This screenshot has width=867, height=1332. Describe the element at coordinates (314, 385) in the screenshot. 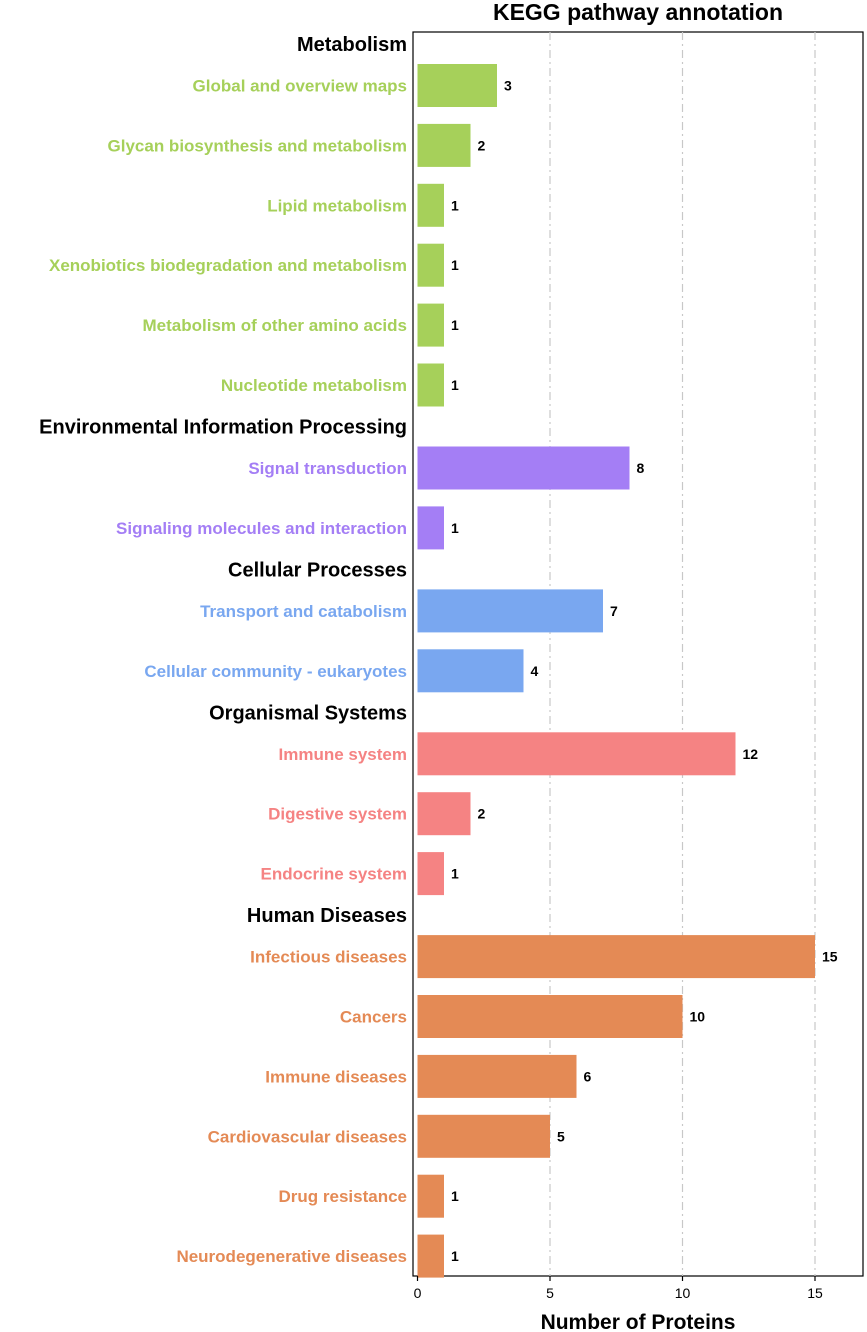

I see `category-label: Nucleotide metabolism` at that location.